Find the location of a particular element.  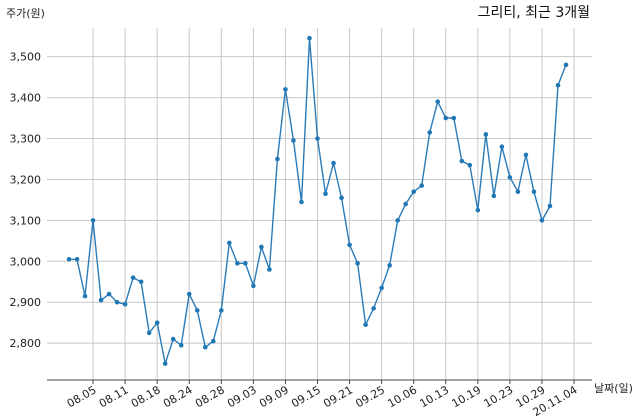

y-tick-labels: 2,800 2,900 3,000 3,100 3,200 3,300 3,400 3,500 is located at coordinates (26, 201).